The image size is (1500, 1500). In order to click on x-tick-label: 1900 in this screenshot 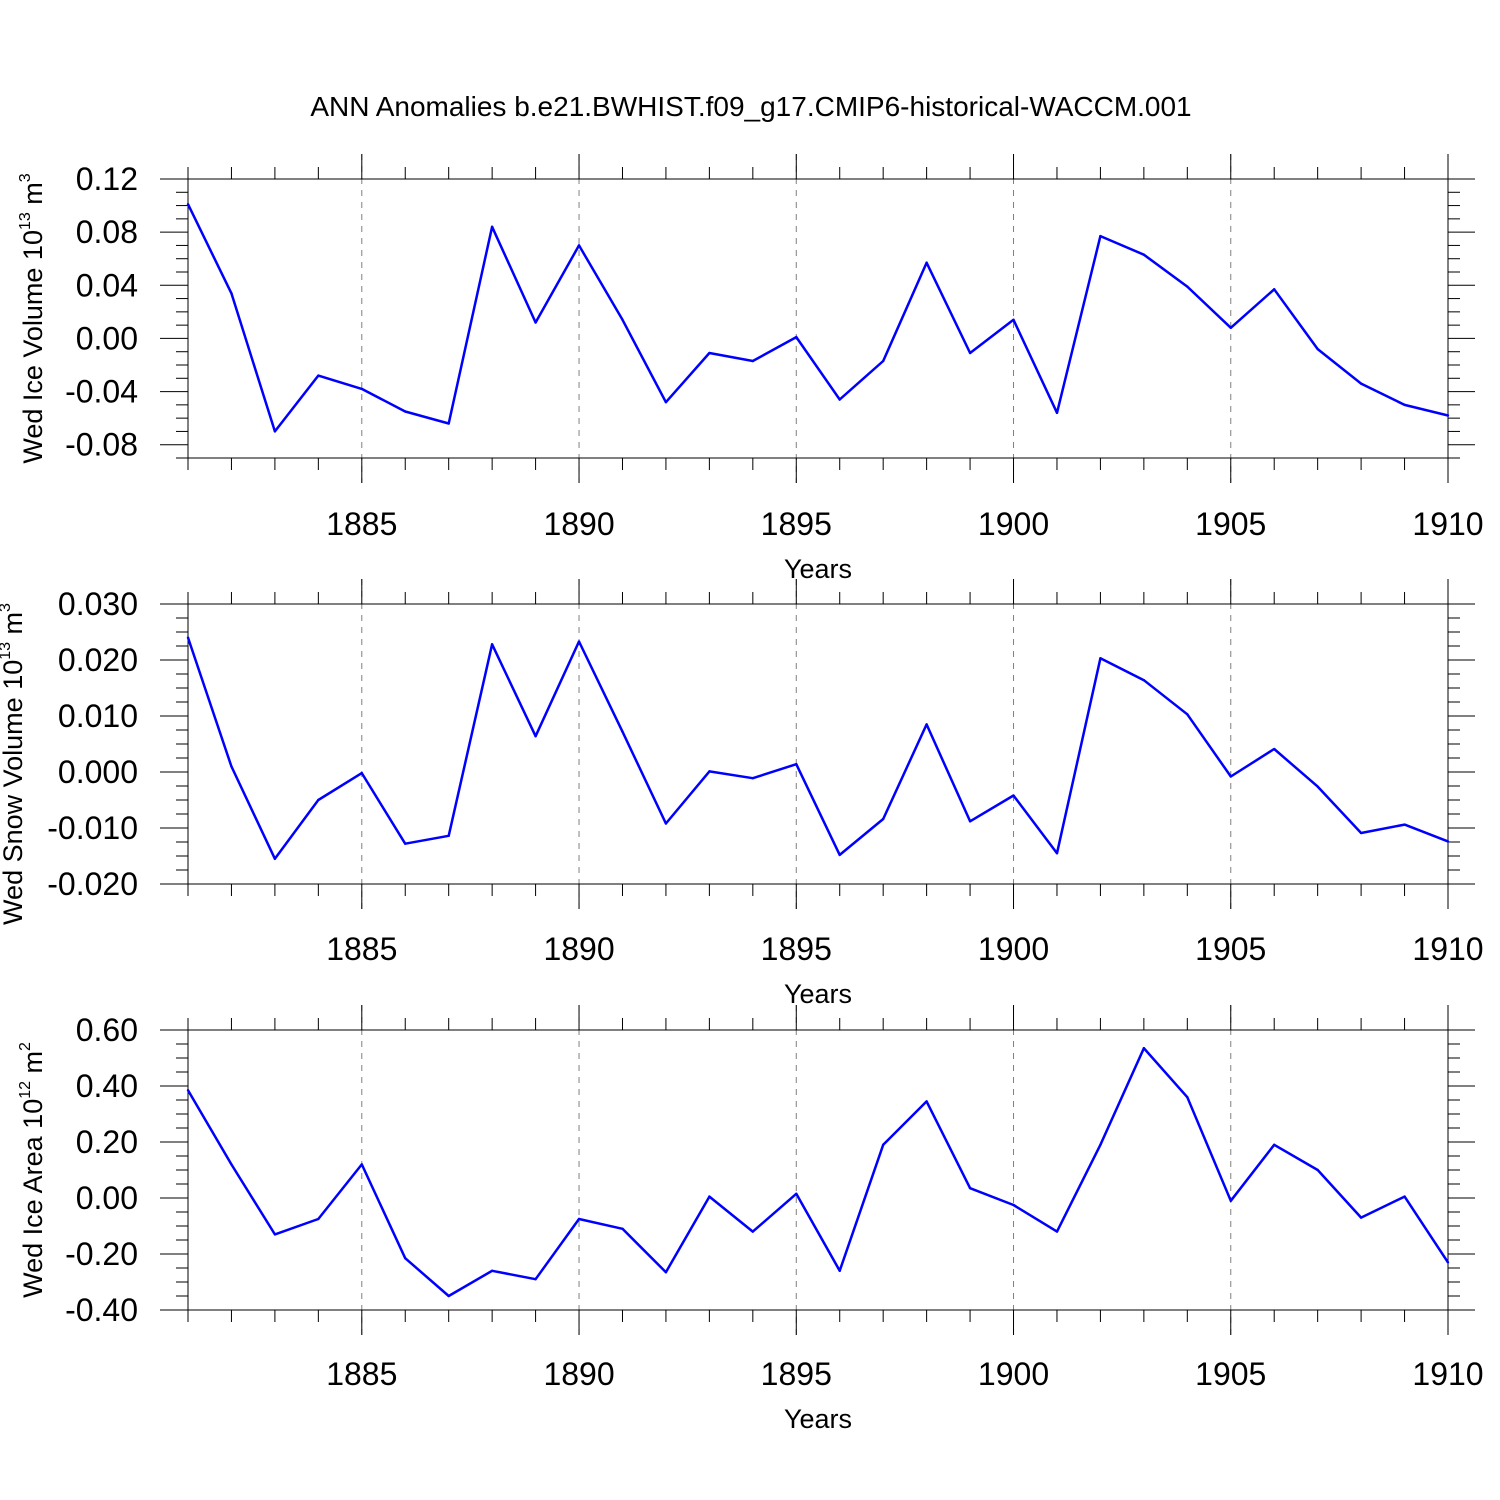, I will do `click(1013, 524)`.